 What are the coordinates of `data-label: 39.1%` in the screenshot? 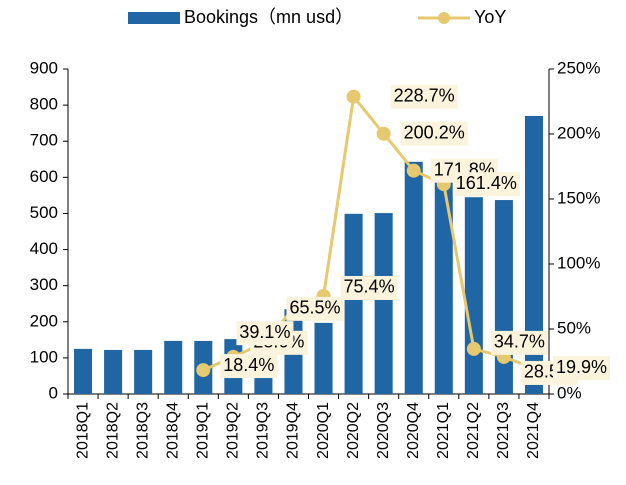 It's located at (264, 332).